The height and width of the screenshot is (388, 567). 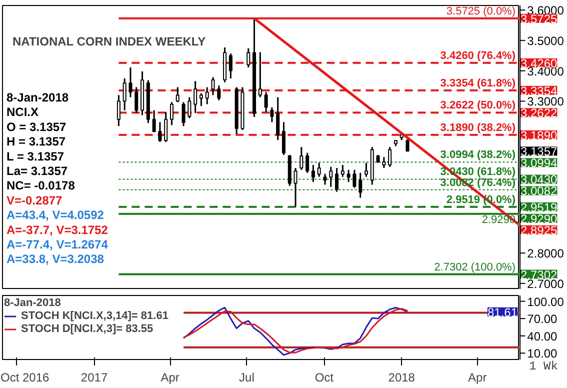 What do you see at coordinates (478, 128) in the screenshot?
I see `ref-line-label: 3.1890 (38.2%)` at bounding box center [478, 128].